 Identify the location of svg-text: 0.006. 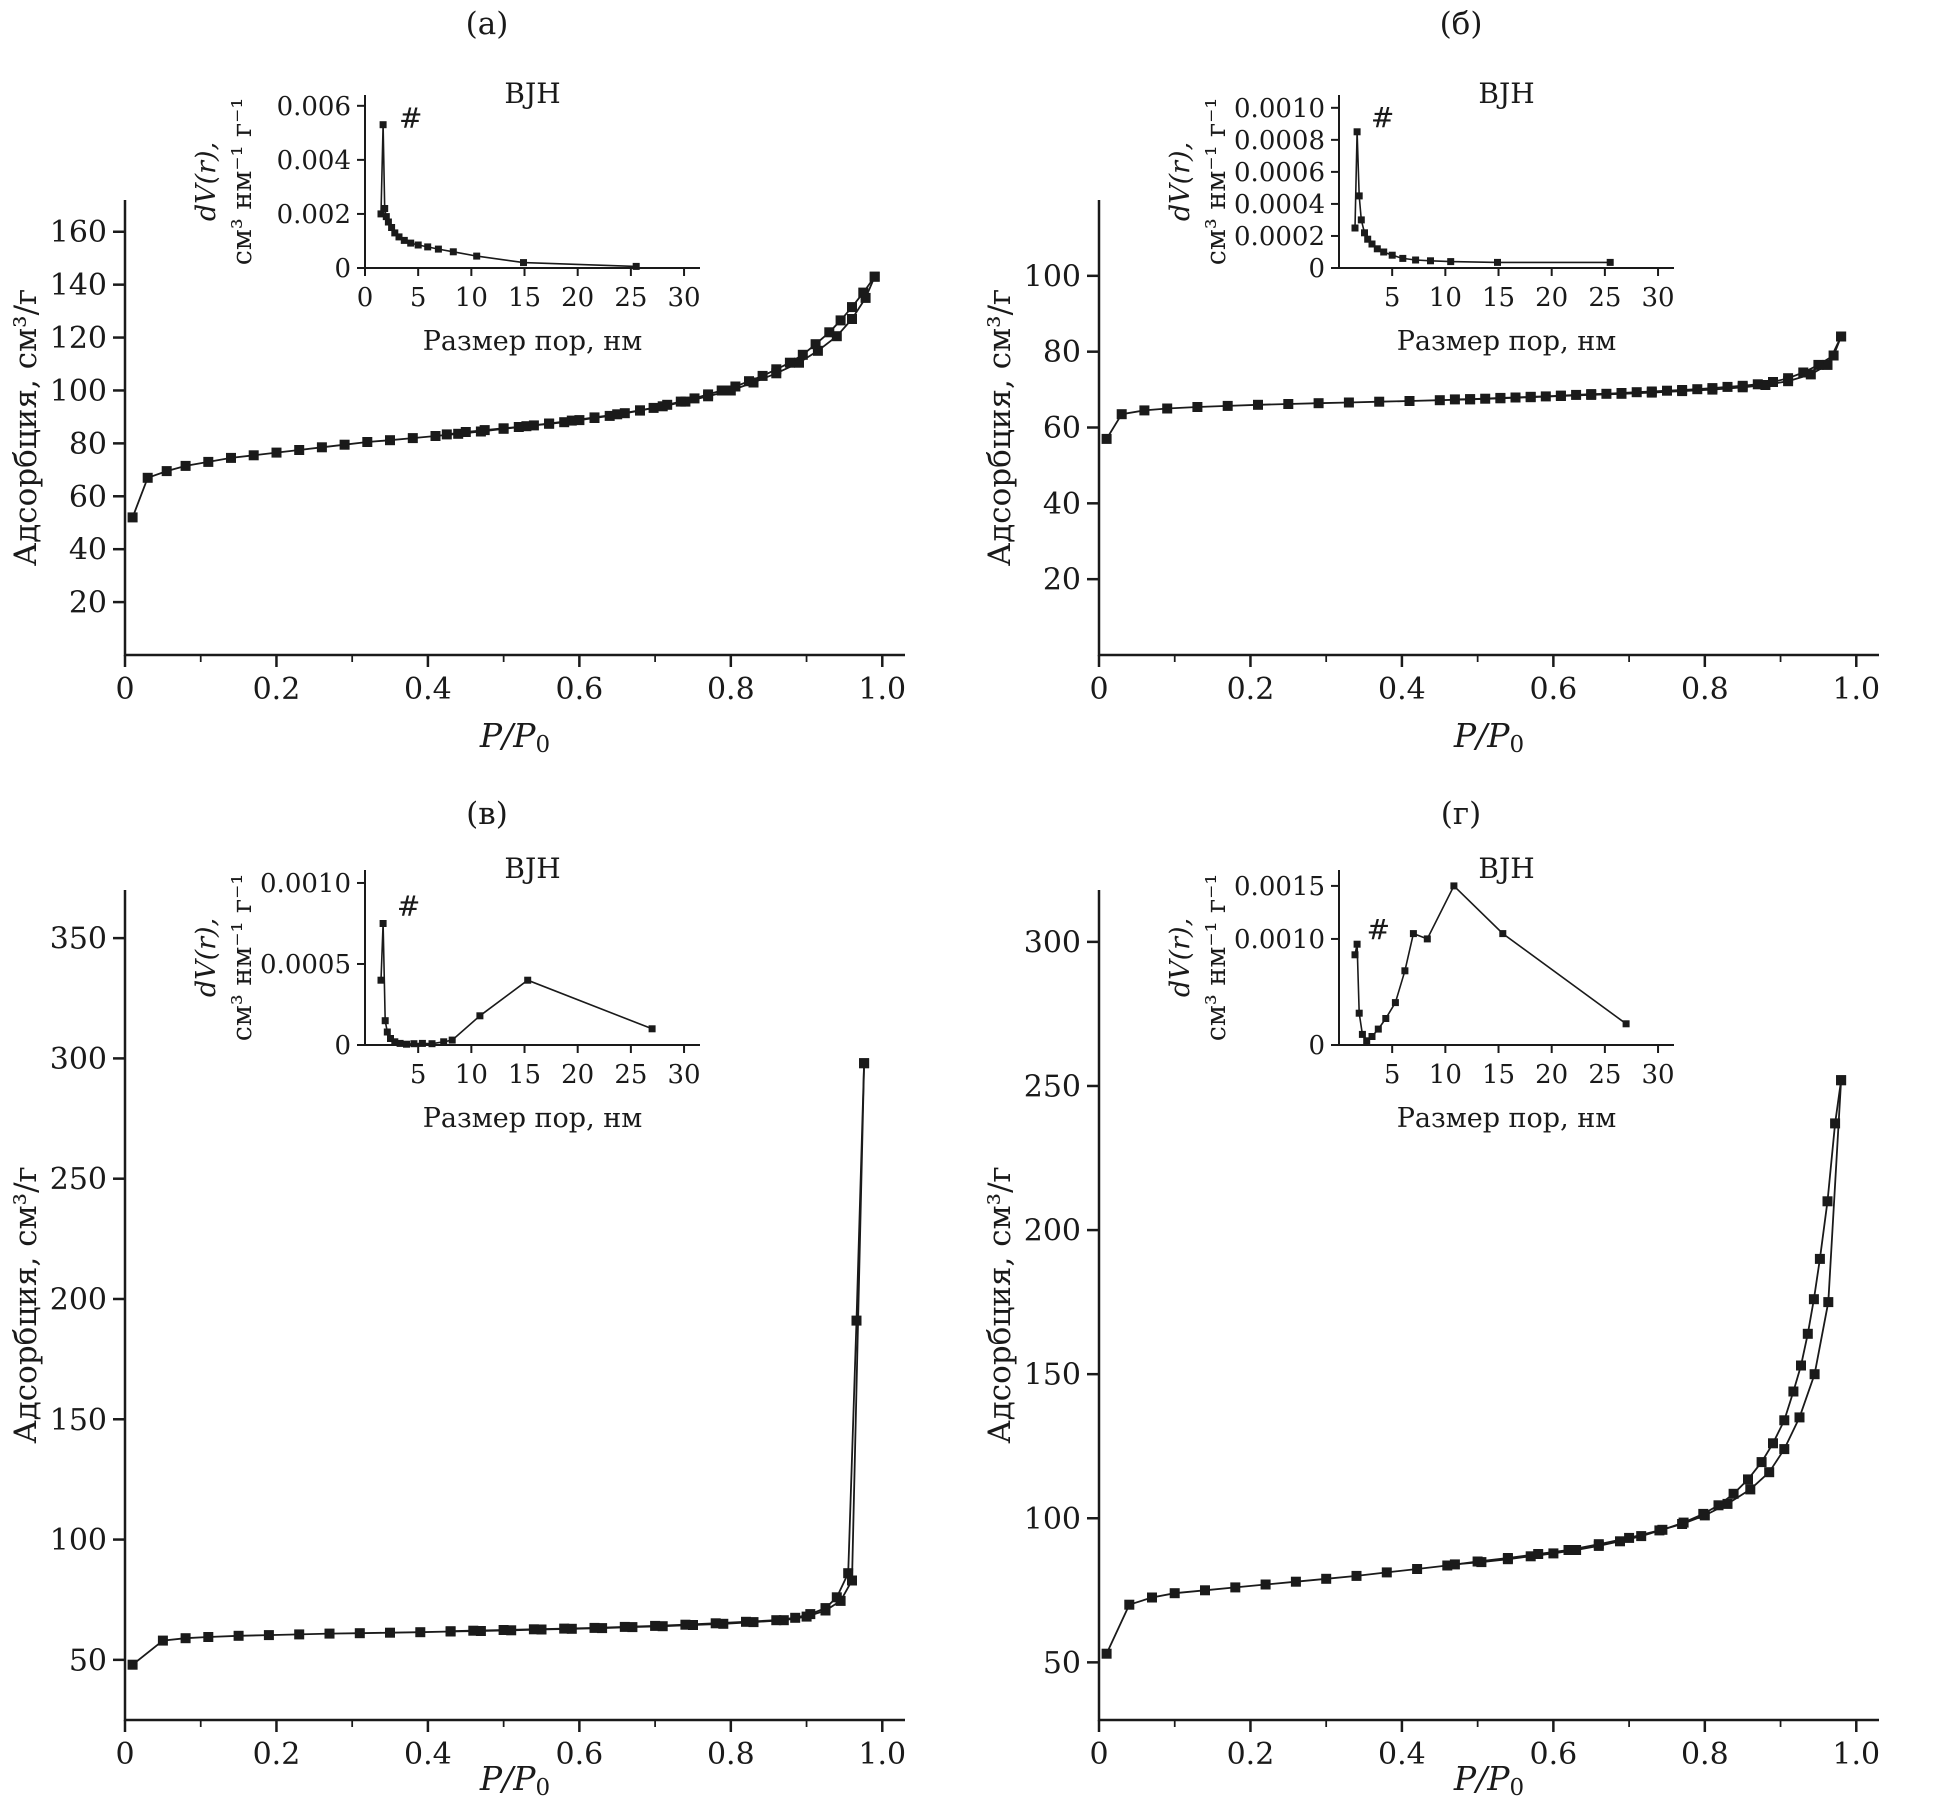
(314, 107).